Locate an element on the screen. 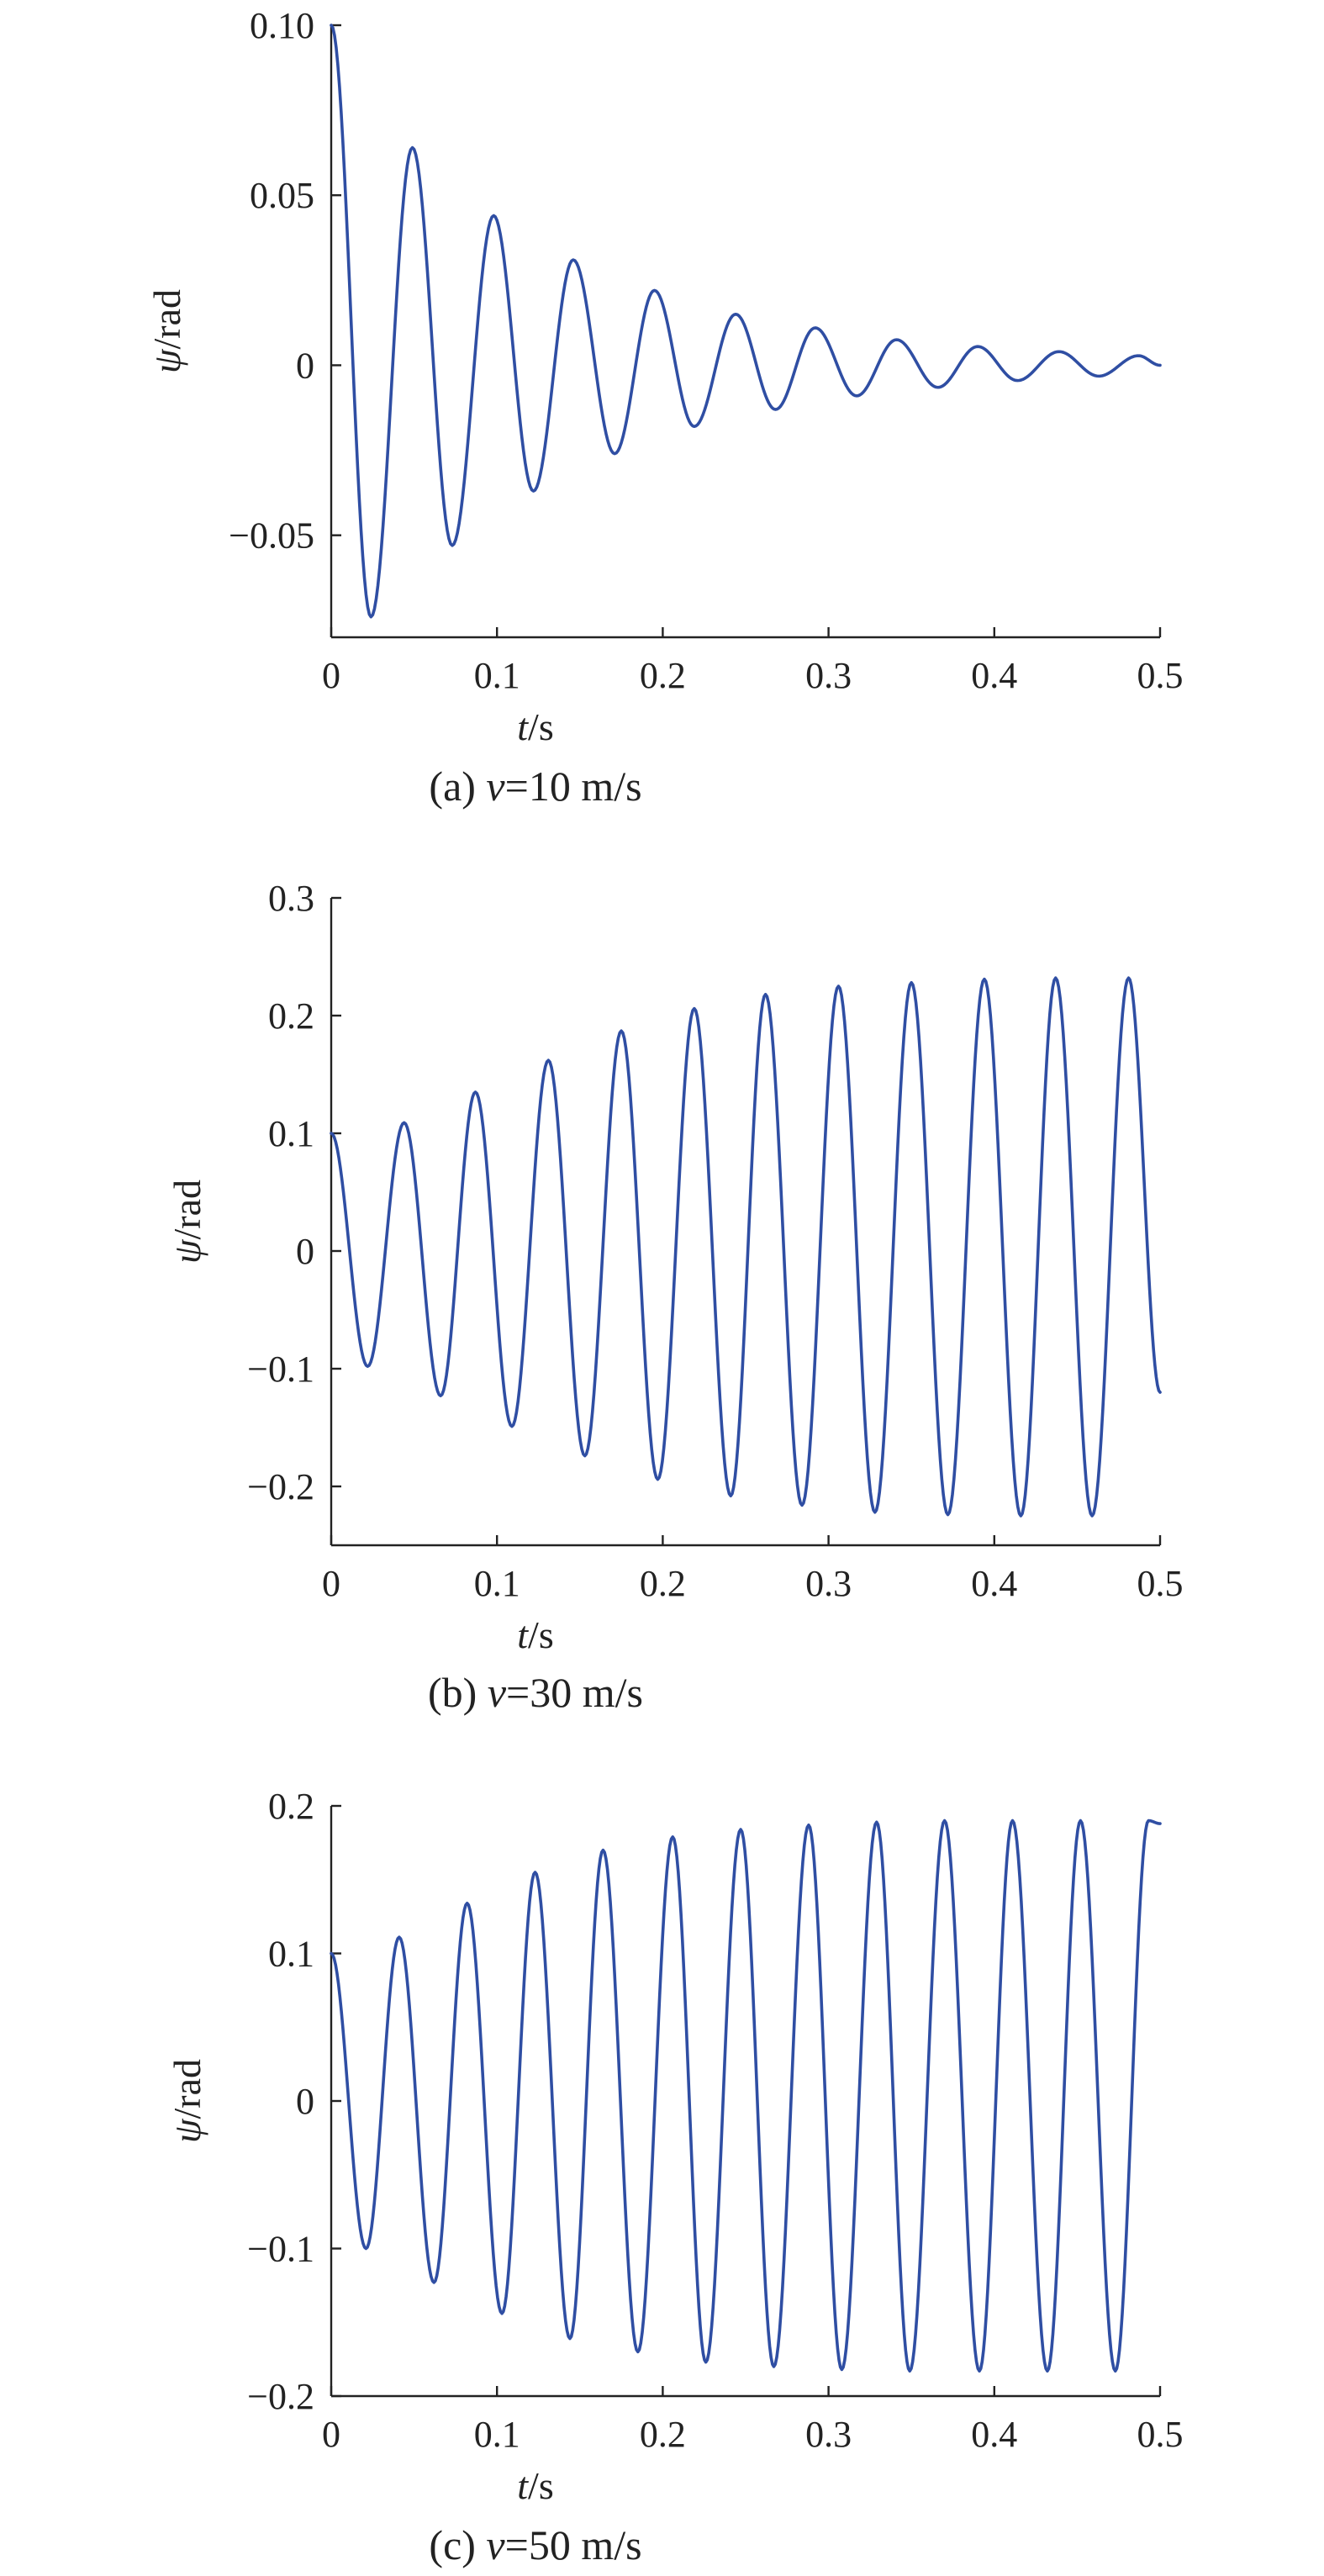 This screenshot has width=1324, height=2576. y-tick-label: −0.05 is located at coordinates (271, 536).